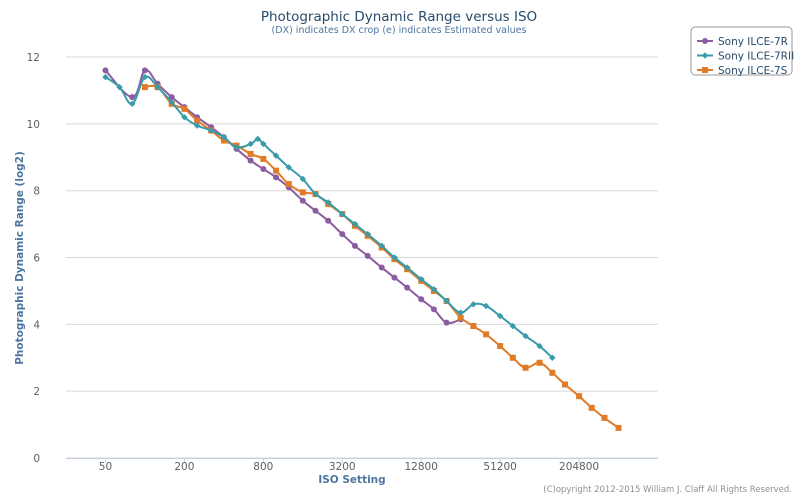 Image resolution: width=800 pixels, height=497 pixels. I want to click on y-tick-label: 4, so click(36, 325).